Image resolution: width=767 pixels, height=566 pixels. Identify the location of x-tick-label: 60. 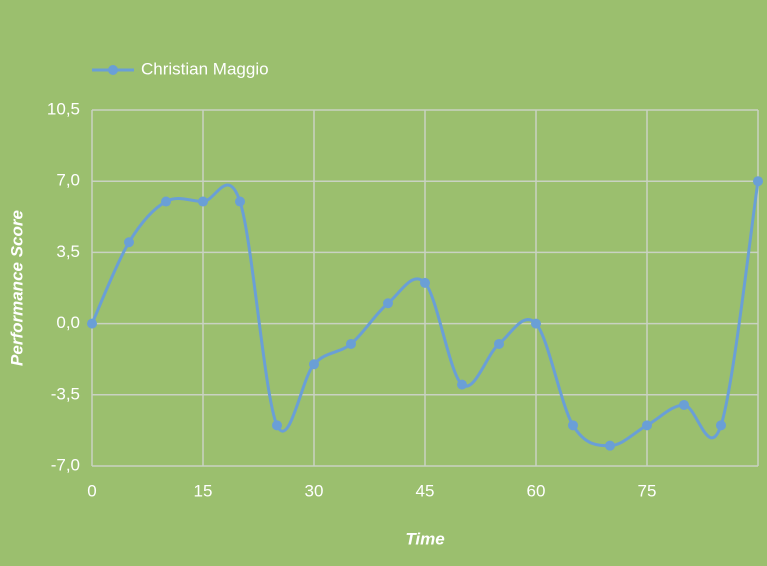
(536, 490).